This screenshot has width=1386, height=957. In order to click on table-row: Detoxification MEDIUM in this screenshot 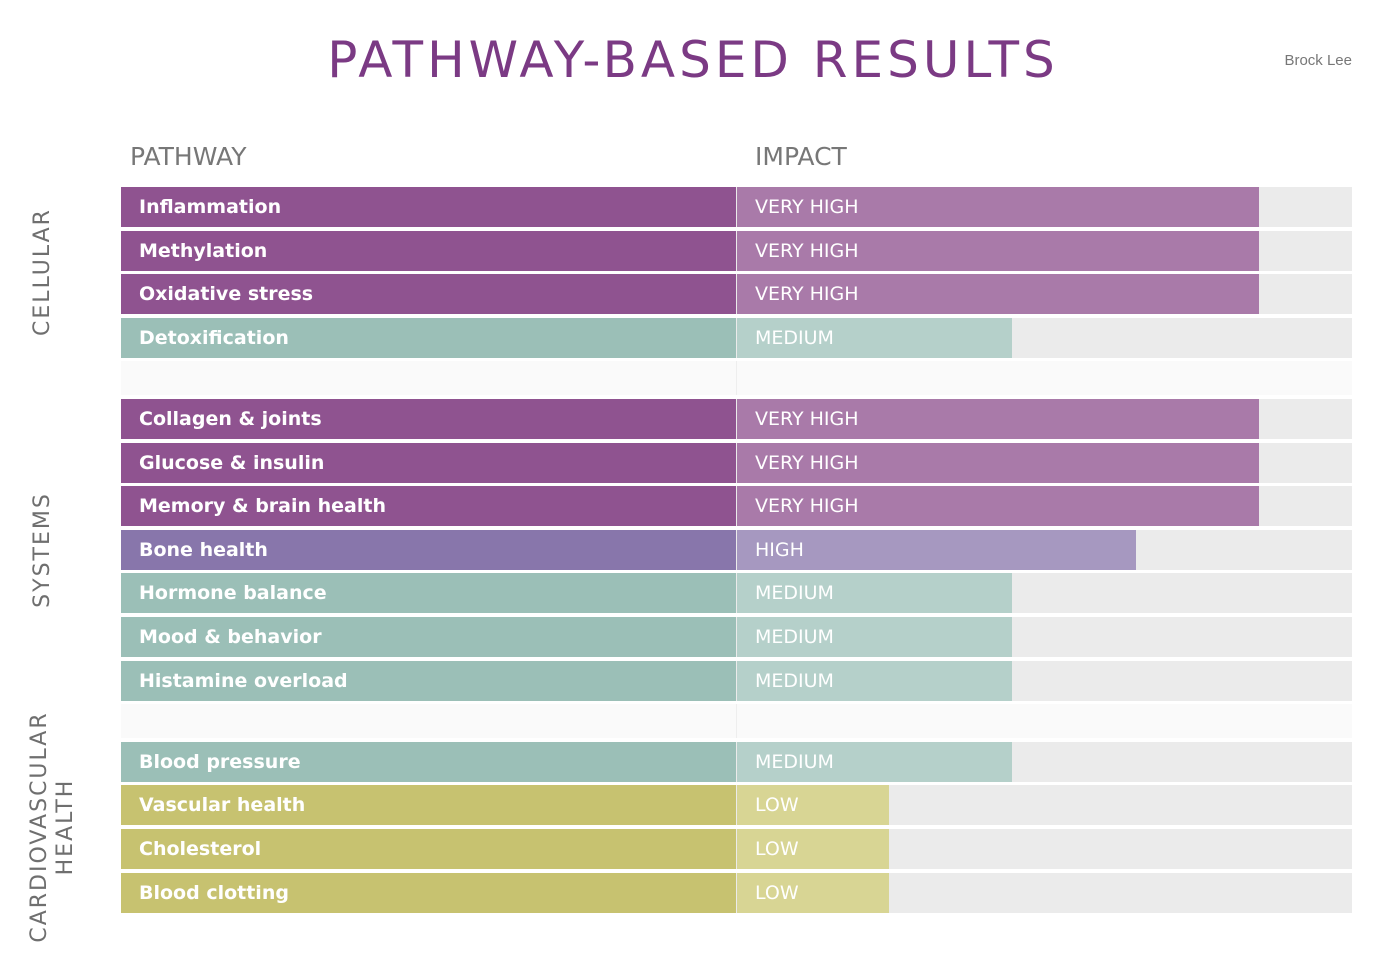, I will do `click(736, 337)`.